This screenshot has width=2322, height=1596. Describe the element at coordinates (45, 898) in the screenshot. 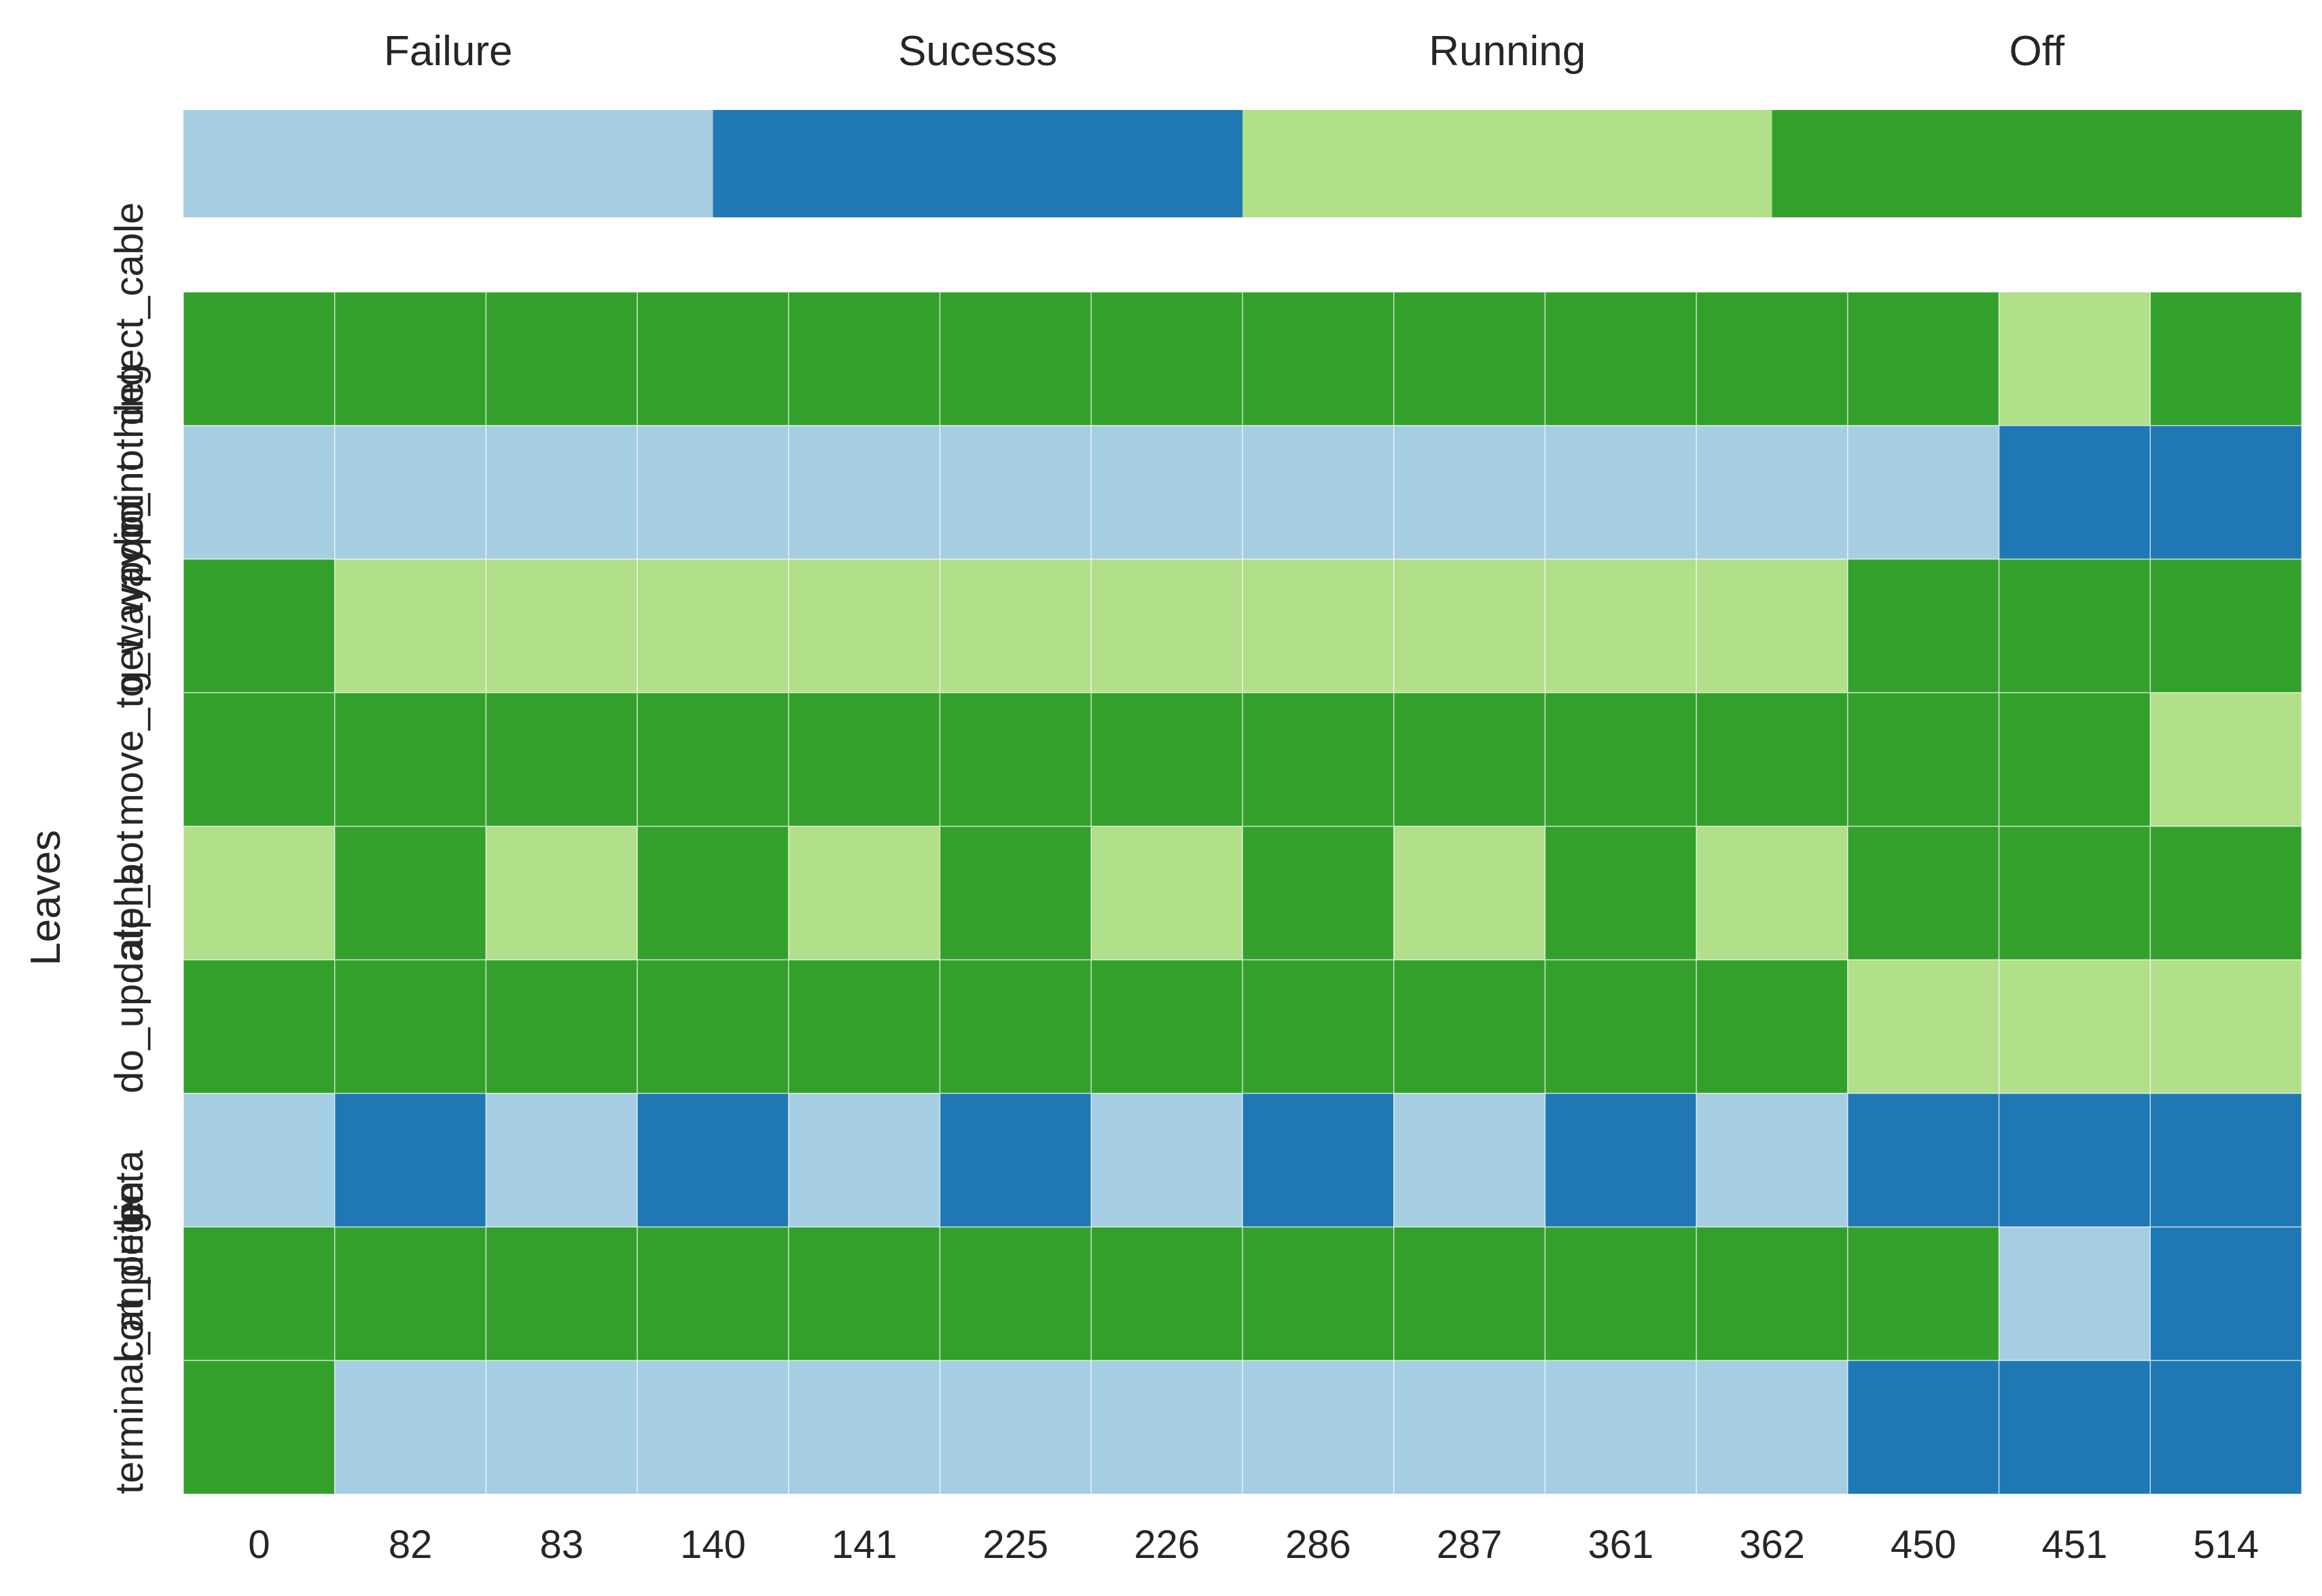

I see `y-axis-label: Leaves` at that location.